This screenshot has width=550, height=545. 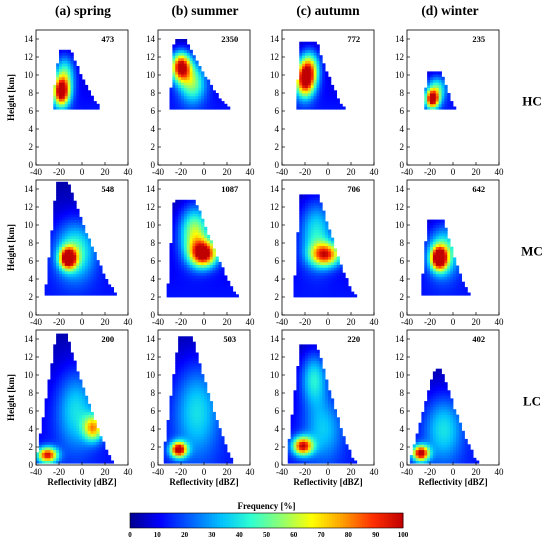 What do you see at coordinates (402, 243) in the screenshot?
I see `y-tick-label: 8` at bounding box center [402, 243].